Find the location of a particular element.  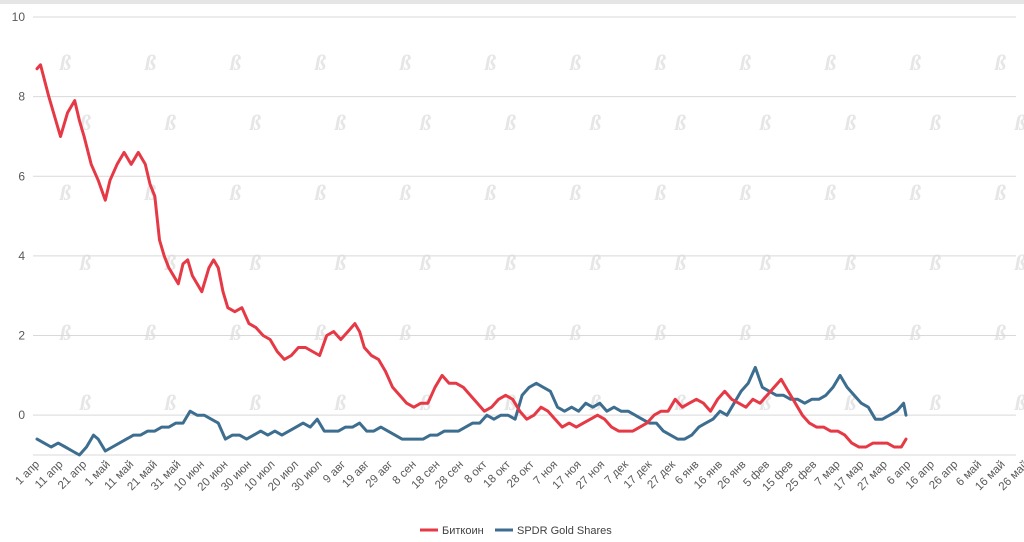

y-tick-label: 0 is located at coordinates (21, 415).